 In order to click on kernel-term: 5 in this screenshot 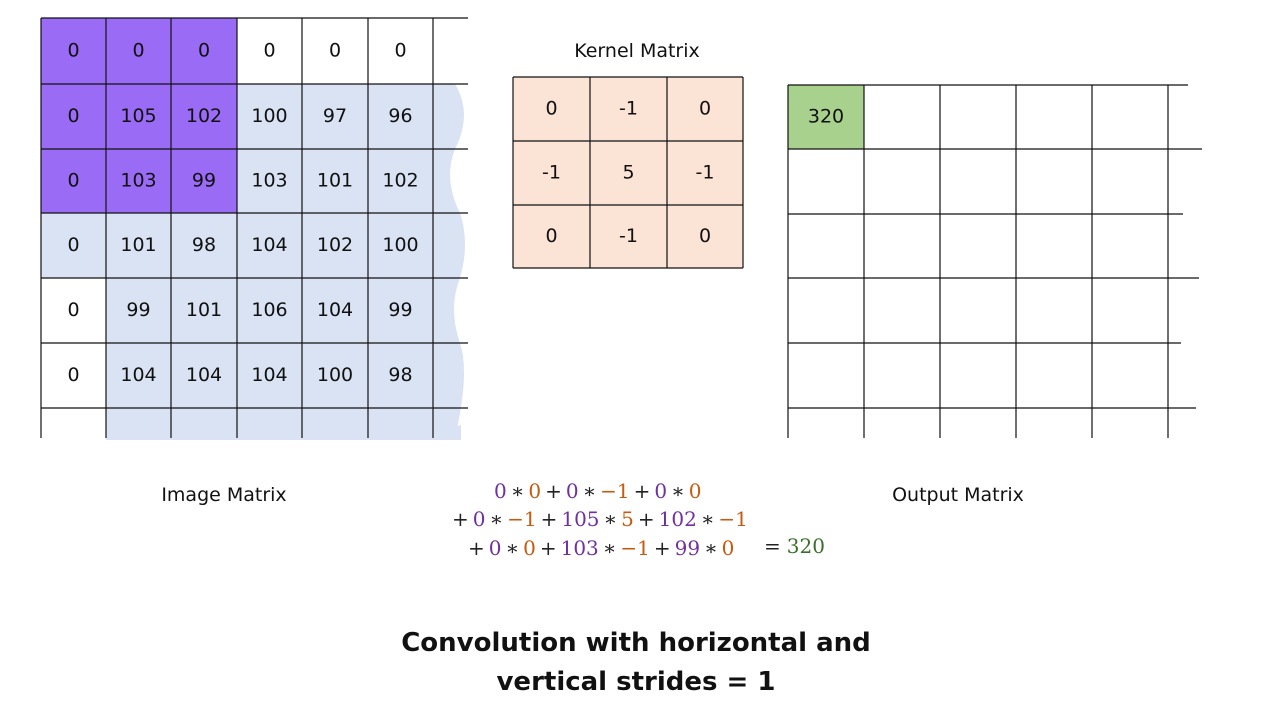, I will do `click(627, 519)`.